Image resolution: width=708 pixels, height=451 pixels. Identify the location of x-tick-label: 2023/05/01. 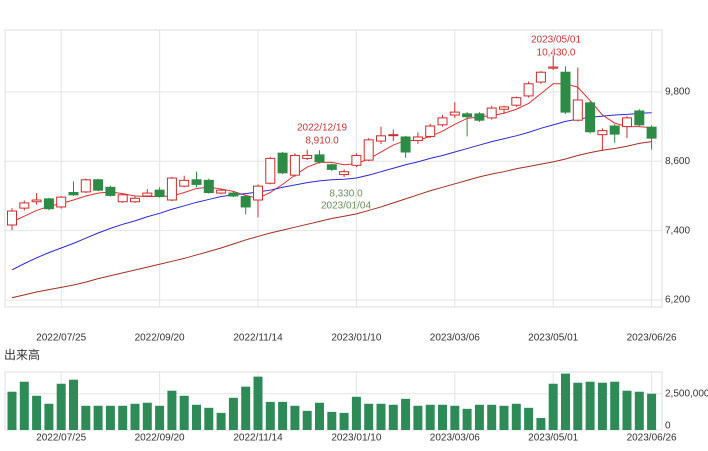
(553, 338).